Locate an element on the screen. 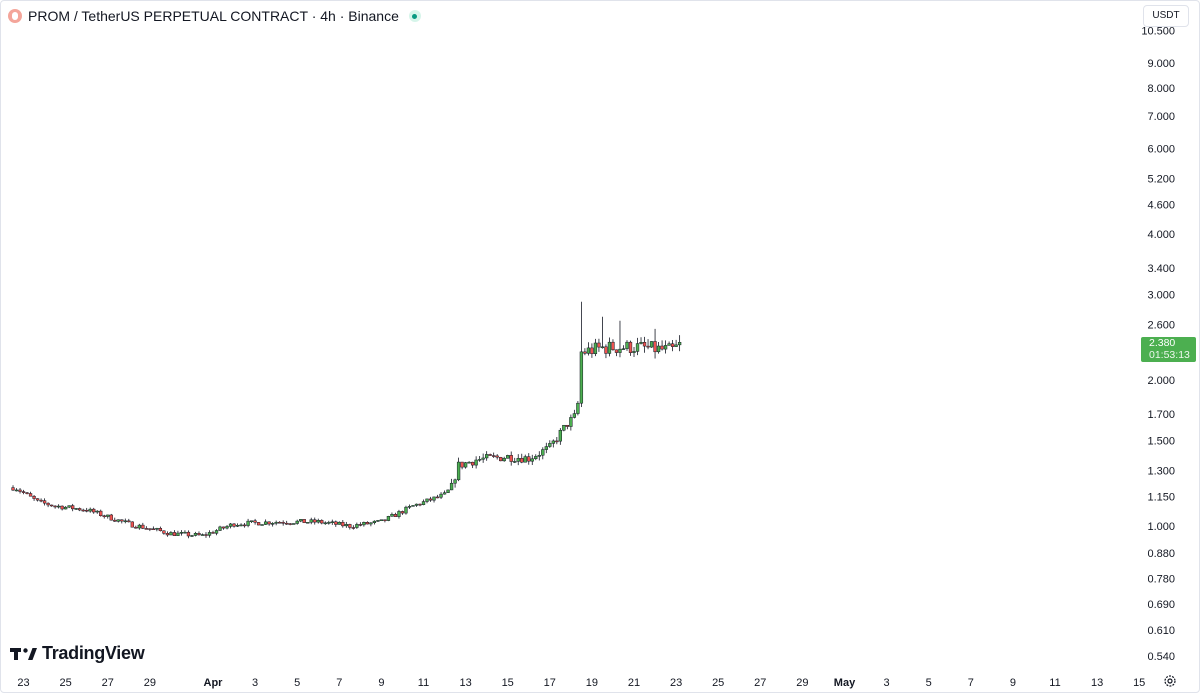  x-tick-label: 29 is located at coordinates (150, 683).